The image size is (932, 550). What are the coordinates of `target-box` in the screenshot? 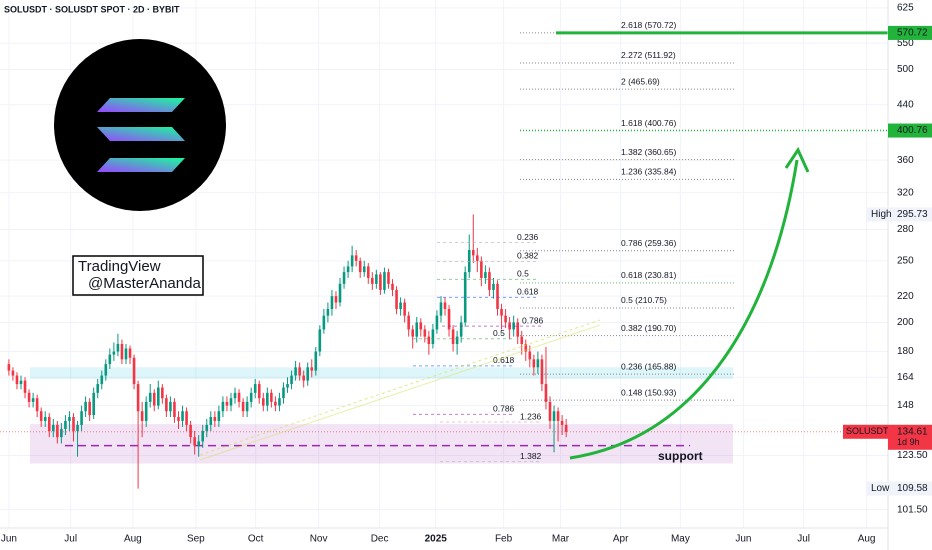 It's located at (910, 32).